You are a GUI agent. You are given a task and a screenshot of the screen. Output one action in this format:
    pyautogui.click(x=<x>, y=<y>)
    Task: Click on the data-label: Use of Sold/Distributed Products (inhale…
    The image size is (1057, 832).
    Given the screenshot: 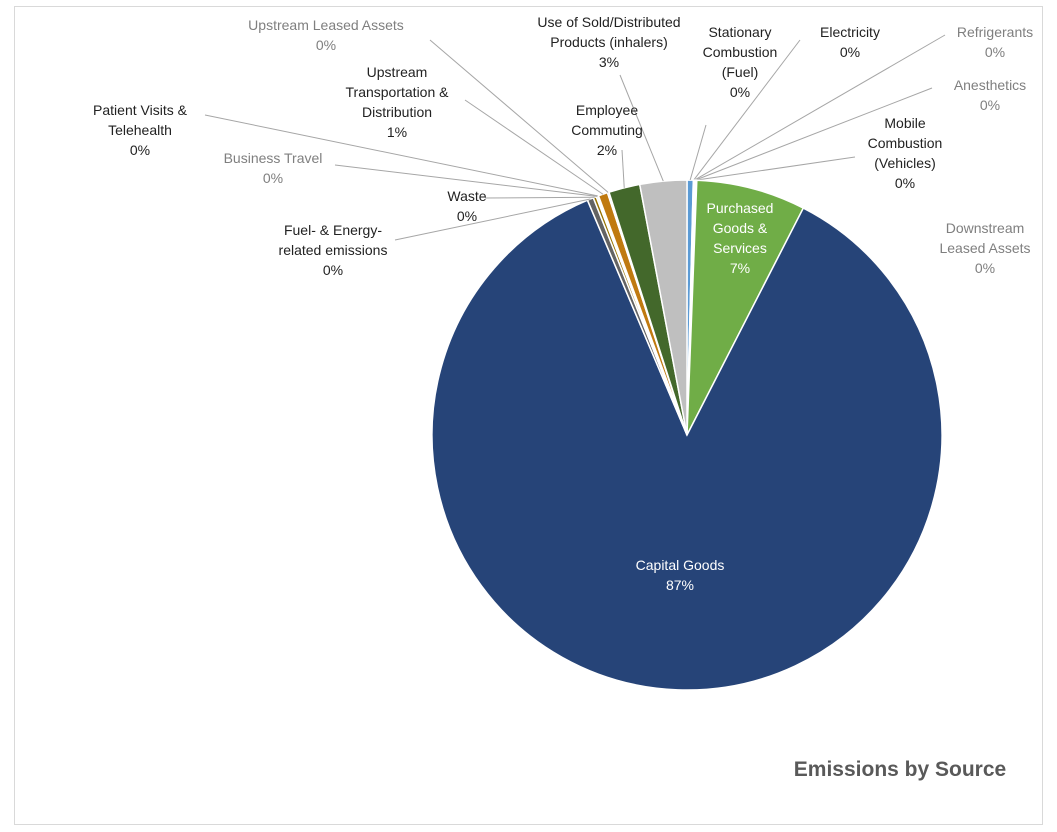 What is the action you would take?
    pyautogui.click(x=609, y=42)
    